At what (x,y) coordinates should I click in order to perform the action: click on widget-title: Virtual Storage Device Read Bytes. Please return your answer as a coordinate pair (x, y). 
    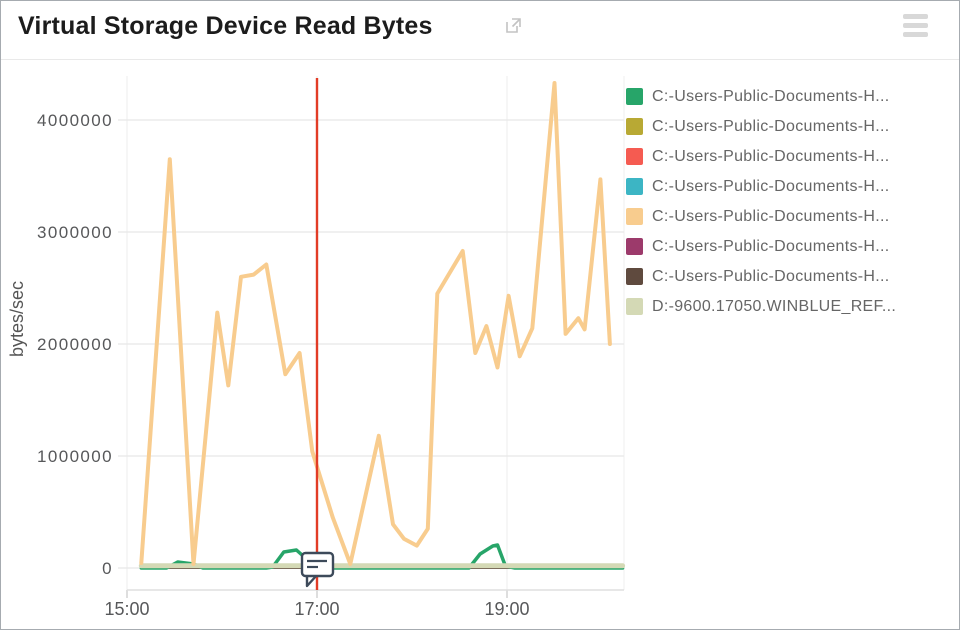
    Looking at the image, I should click on (225, 26).